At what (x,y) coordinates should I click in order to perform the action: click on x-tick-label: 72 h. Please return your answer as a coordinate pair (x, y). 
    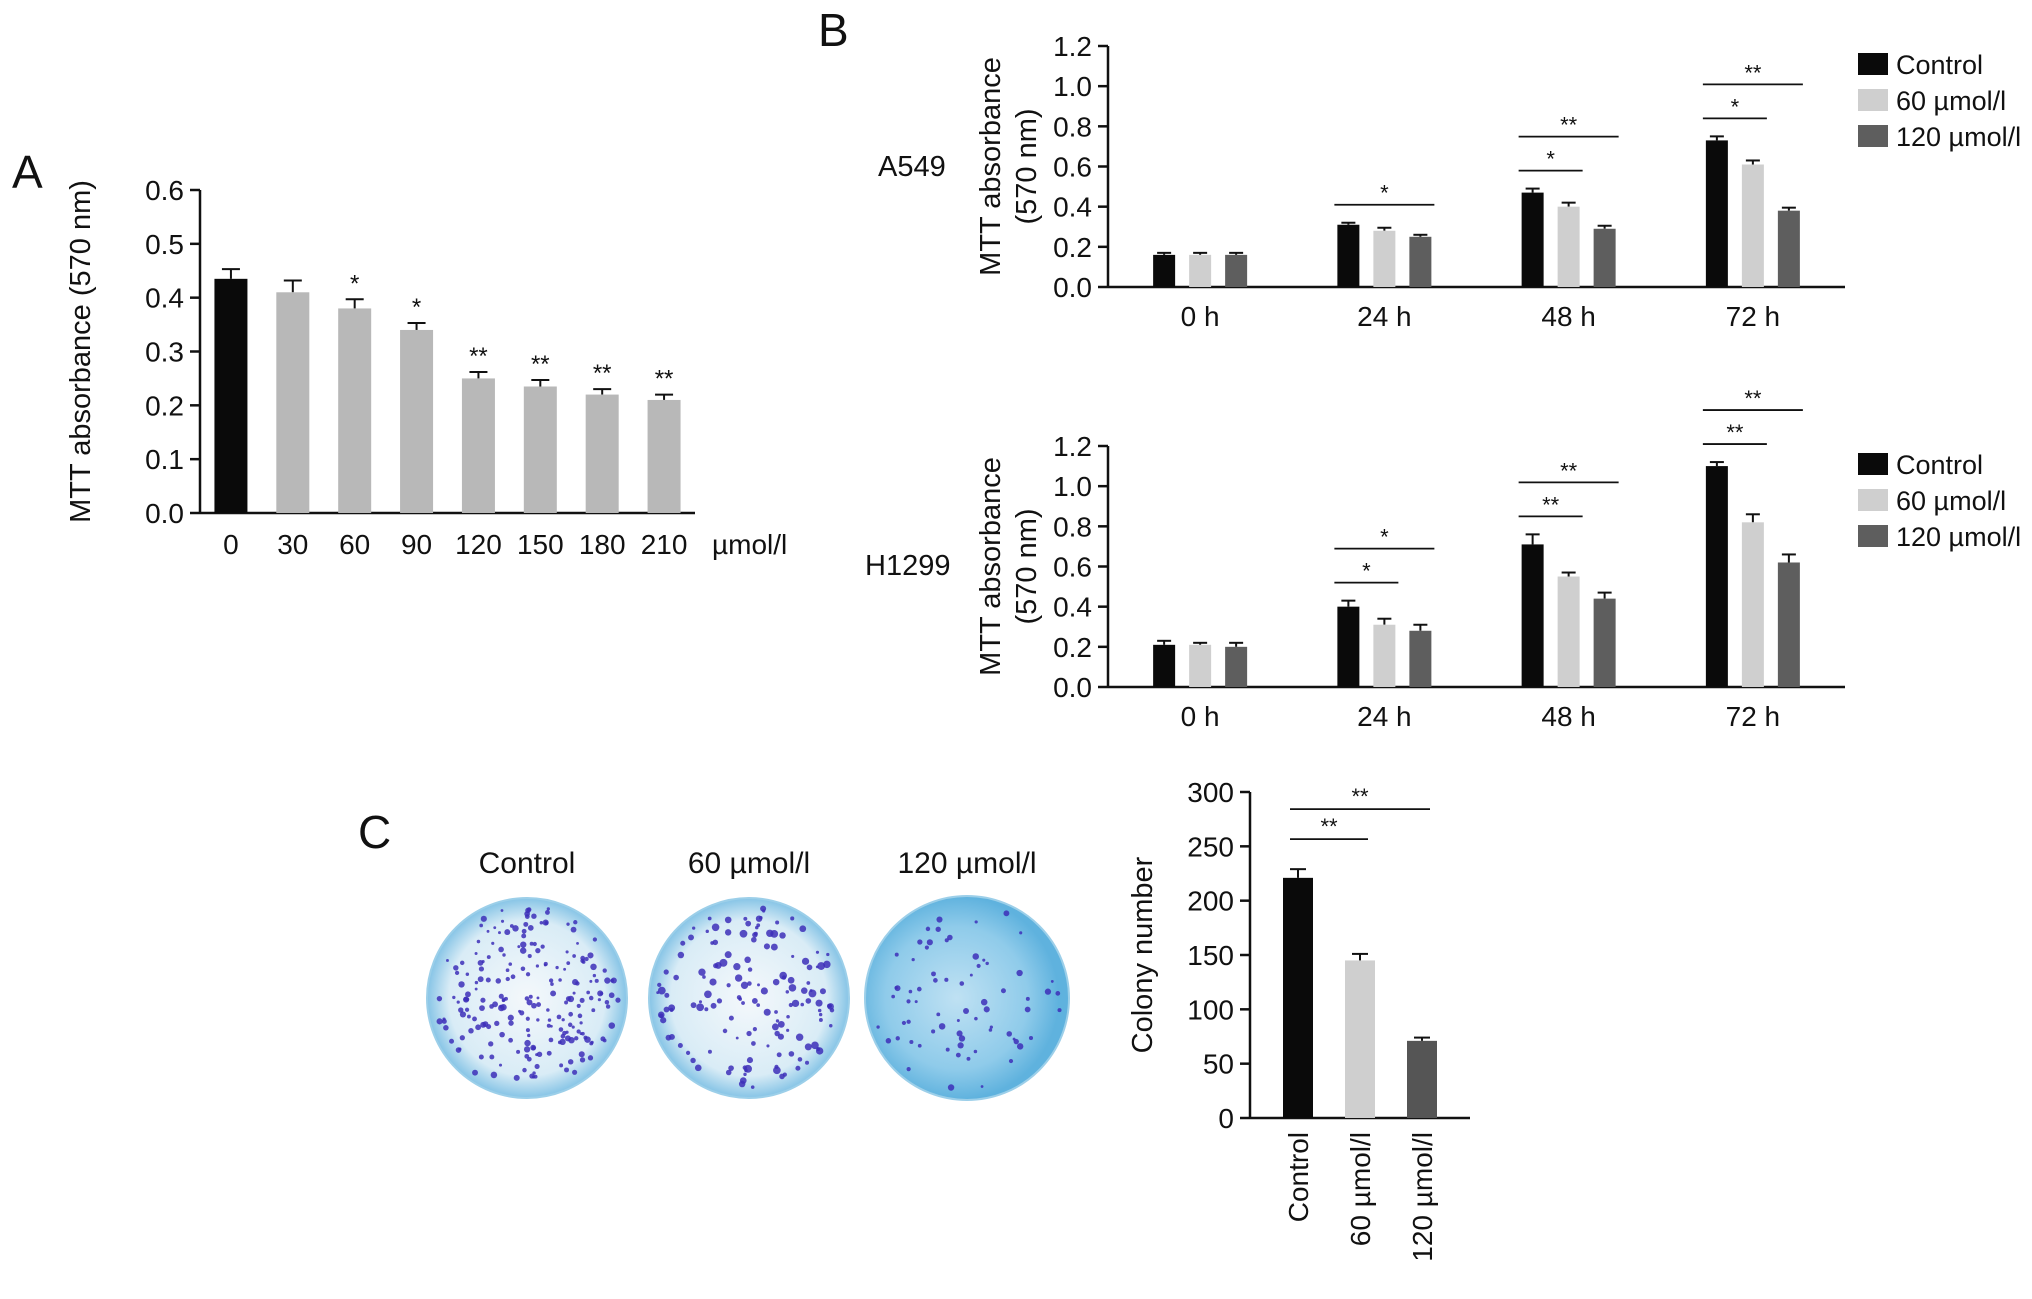
    Looking at the image, I should click on (1753, 316).